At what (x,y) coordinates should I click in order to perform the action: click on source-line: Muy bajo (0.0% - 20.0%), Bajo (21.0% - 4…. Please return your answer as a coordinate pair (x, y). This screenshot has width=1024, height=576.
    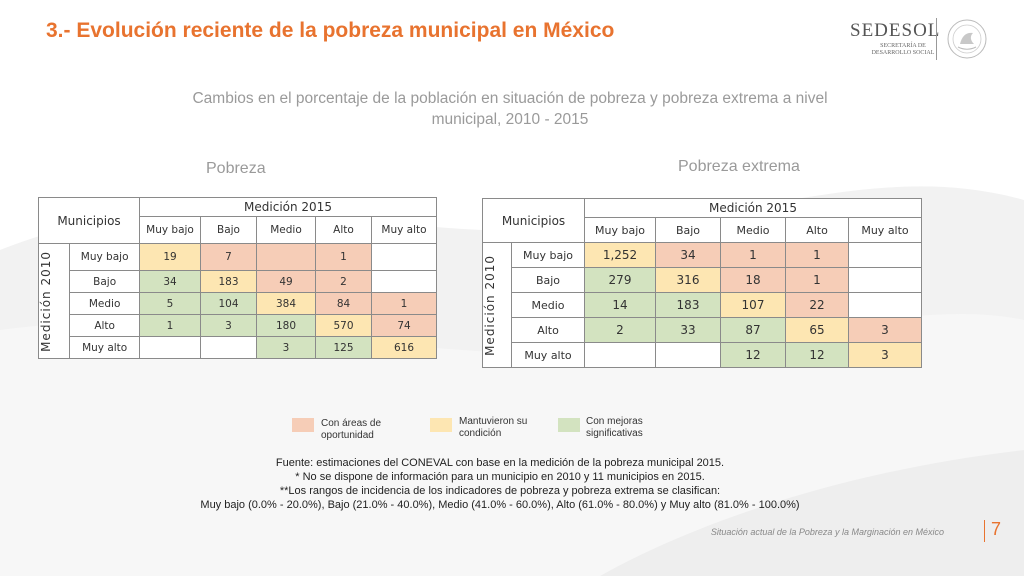
    Looking at the image, I should click on (500, 505).